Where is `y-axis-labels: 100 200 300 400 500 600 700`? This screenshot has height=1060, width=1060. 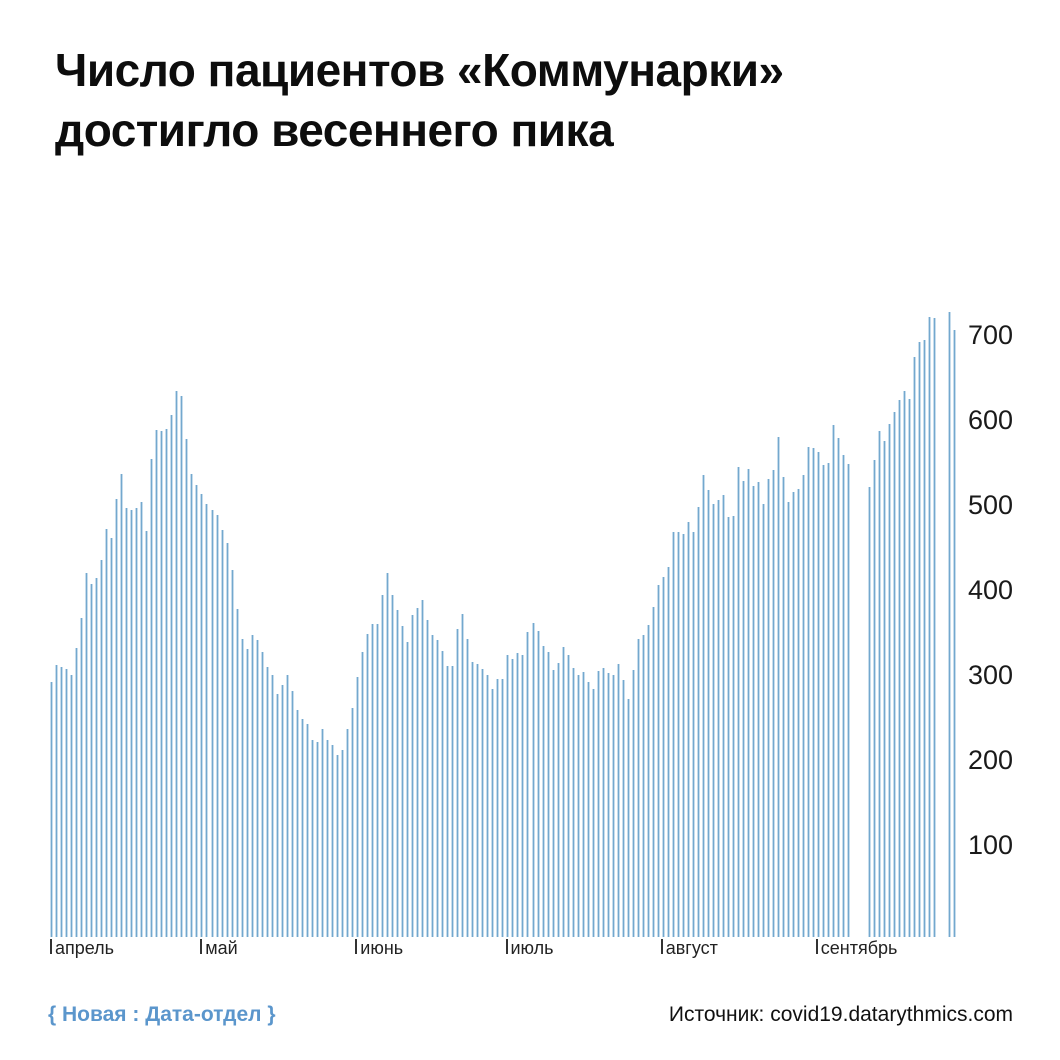 y-axis-labels: 100 200 300 400 500 600 700 is located at coordinates (1013, 530).